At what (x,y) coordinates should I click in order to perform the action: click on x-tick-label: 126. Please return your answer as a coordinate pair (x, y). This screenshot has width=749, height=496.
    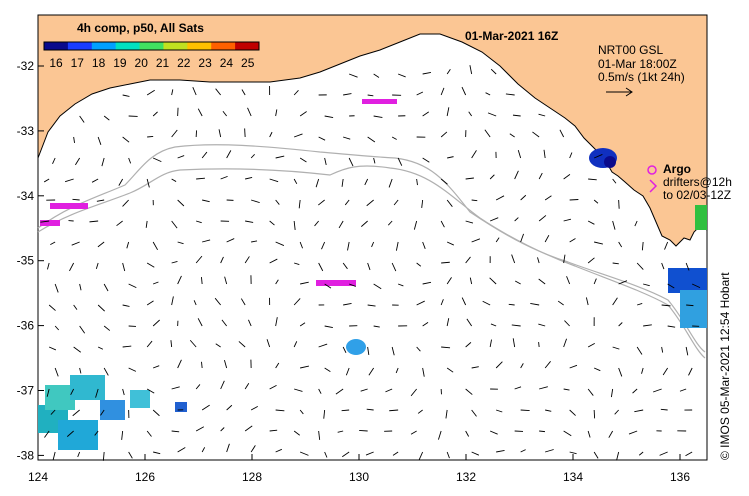
    Looking at the image, I should click on (145, 477).